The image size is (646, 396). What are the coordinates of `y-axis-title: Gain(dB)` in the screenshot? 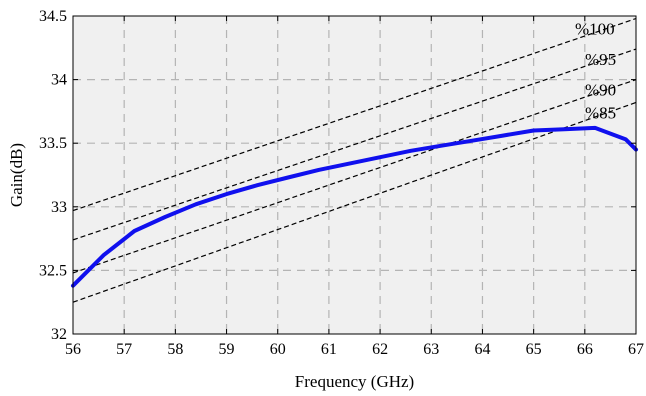 It's located at (16, 175).